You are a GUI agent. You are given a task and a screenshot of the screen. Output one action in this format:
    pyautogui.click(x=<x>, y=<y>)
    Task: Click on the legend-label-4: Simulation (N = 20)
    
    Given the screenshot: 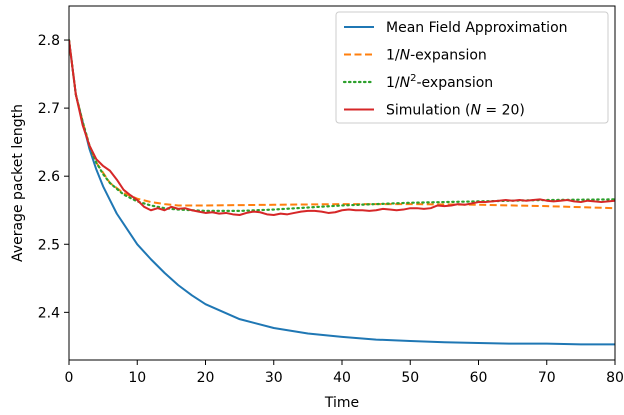 What is the action you would take?
    pyautogui.click(x=455, y=111)
    